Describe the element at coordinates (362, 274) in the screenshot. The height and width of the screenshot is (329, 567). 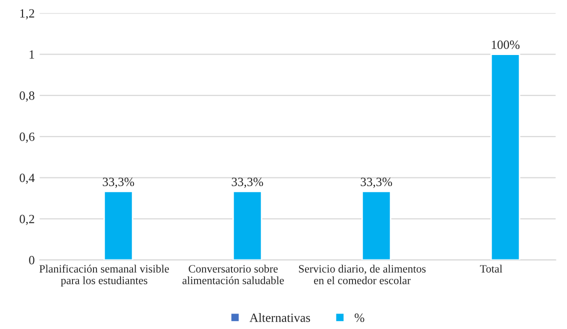
I see `x-tick-label: Servicio diario, de alimentos en el comedor escolar` at that location.